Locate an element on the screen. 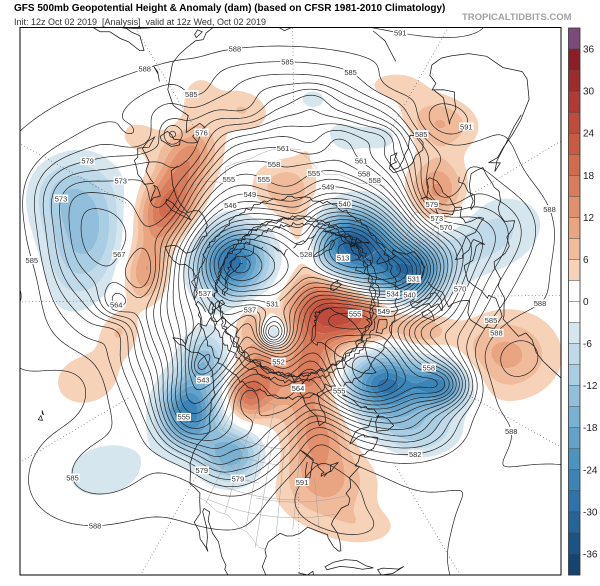 The width and height of the screenshot is (600, 586). svg-text: 546 is located at coordinates (230, 205).